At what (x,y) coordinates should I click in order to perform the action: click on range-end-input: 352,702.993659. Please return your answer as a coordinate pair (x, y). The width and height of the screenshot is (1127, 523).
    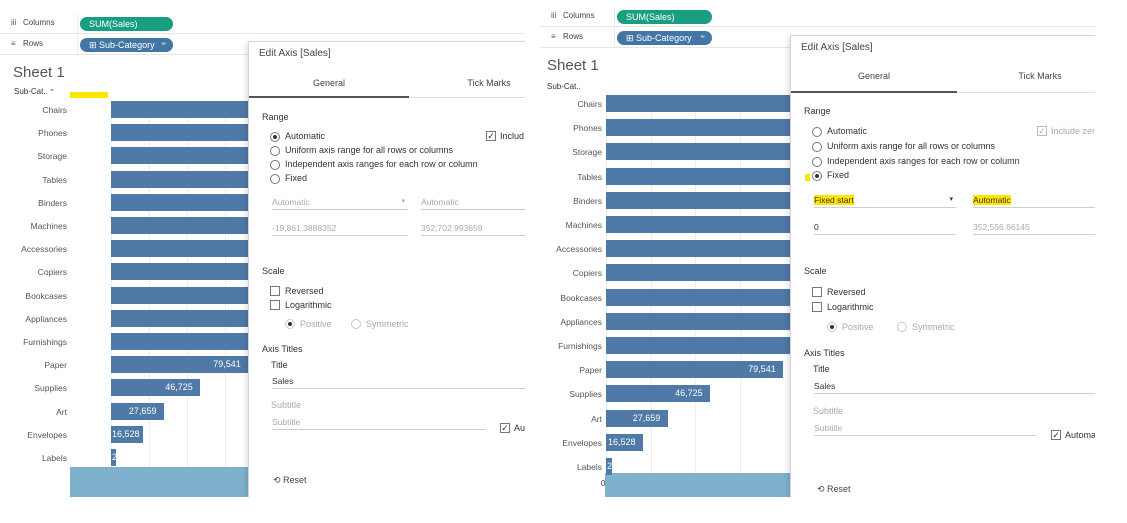
    Looking at the image, I should click on (473, 229).